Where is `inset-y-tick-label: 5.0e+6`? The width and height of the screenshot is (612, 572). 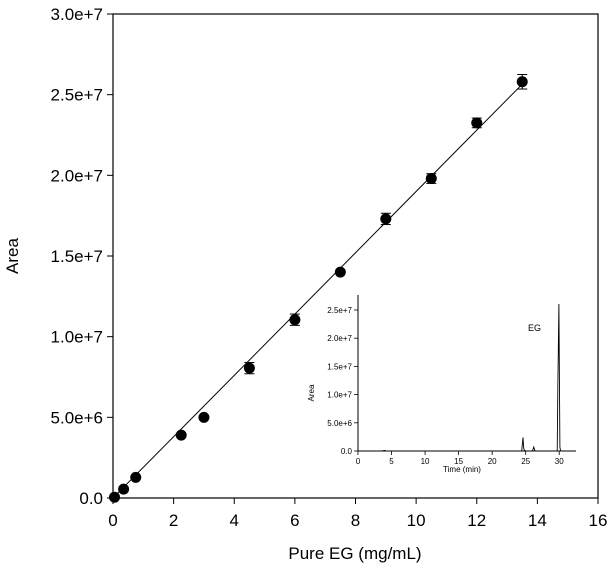
inset-y-tick-label: 5.0e+6 is located at coordinates (339, 423).